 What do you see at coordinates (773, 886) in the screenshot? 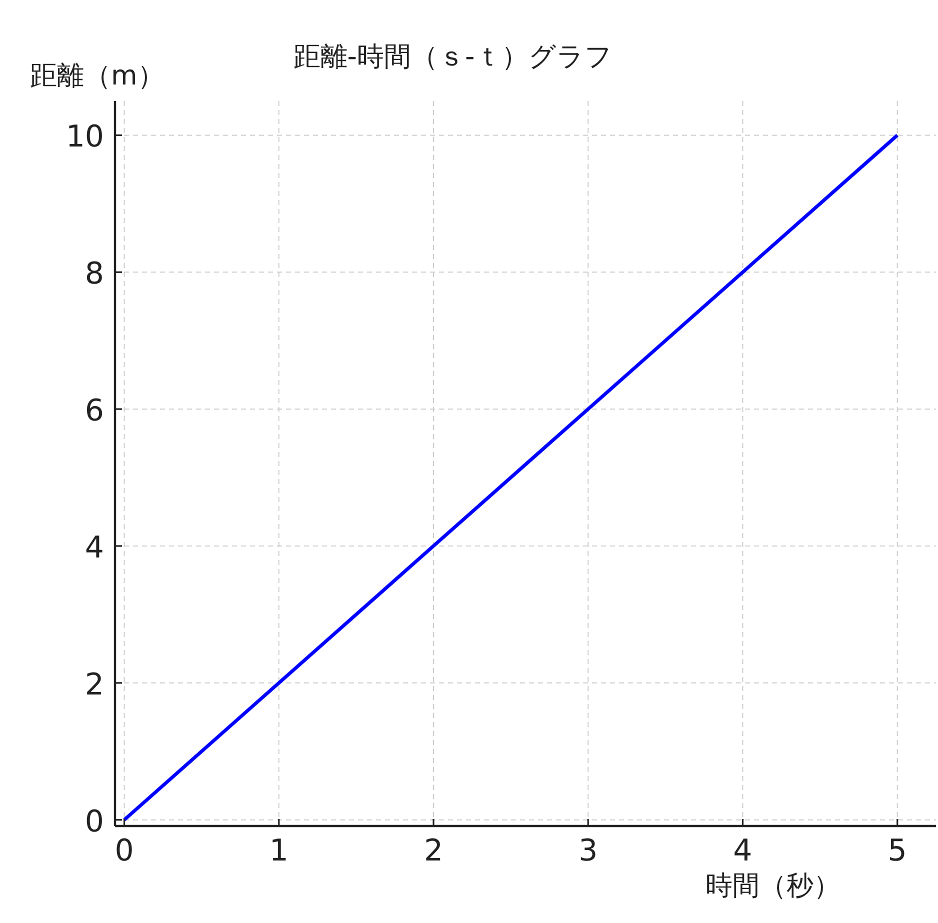
I see `x-axis-title: 時間（秒）` at bounding box center [773, 886].